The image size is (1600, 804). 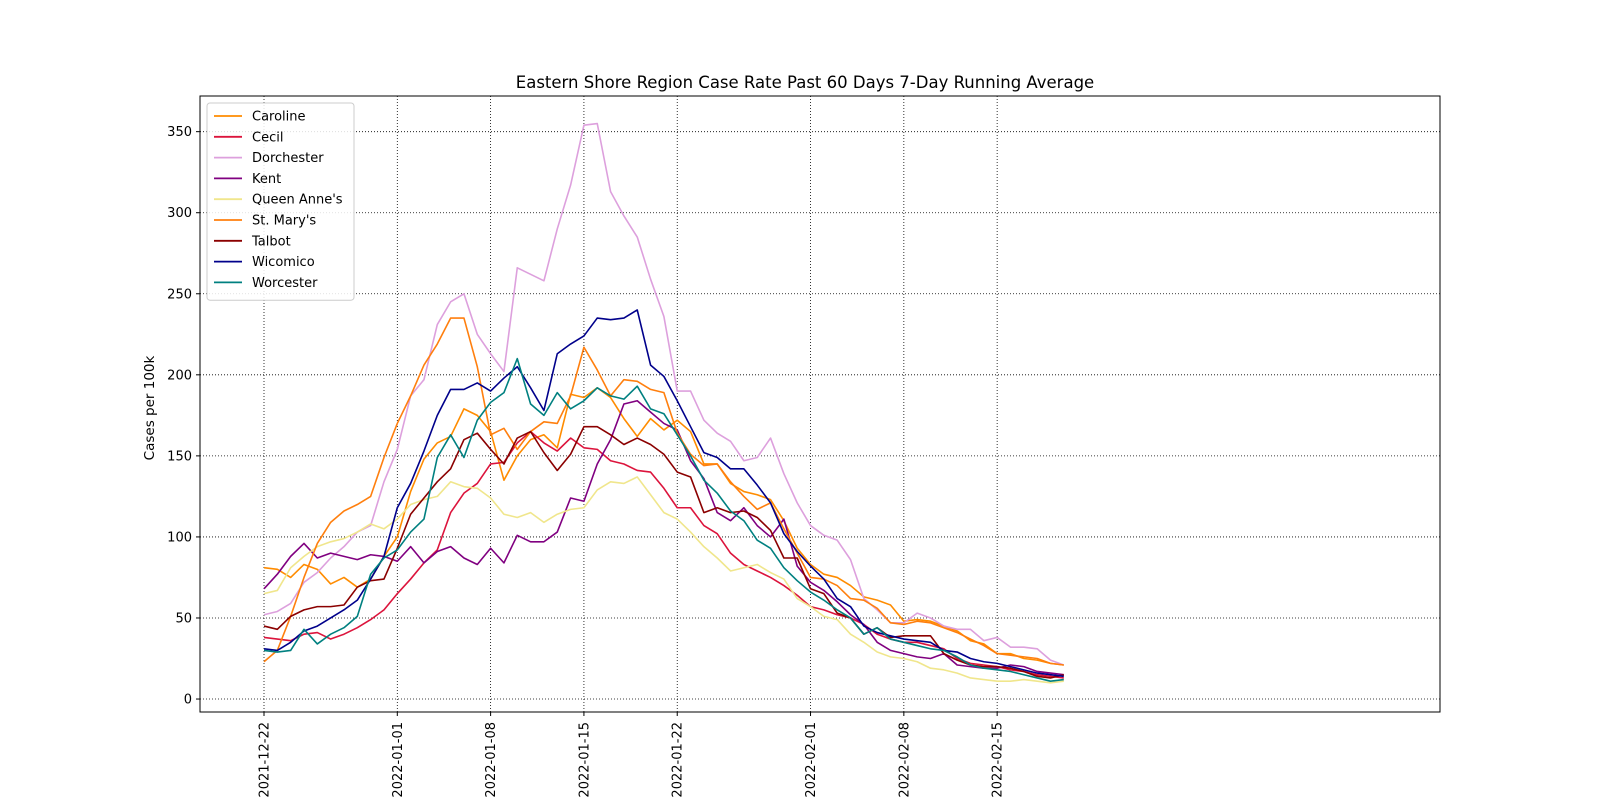 I want to click on y-tick-label: 50, so click(x=183, y=618).